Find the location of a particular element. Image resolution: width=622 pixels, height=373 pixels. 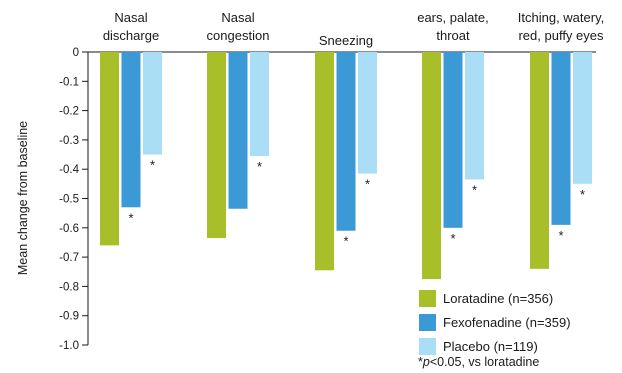

y-tick-label: -0.2 is located at coordinates (69, 112).